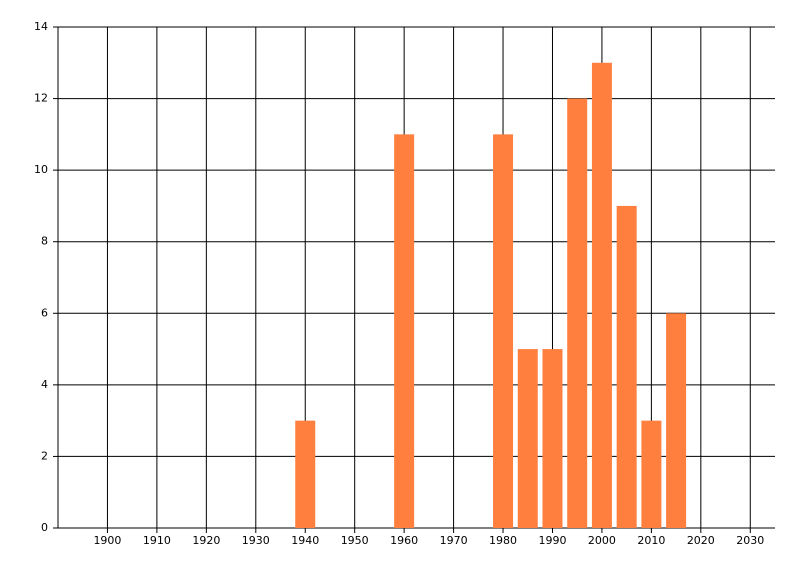 The width and height of the screenshot is (800, 576). Describe the element at coordinates (41, 26) in the screenshot. I see `y-tick-label: 14` at that location.